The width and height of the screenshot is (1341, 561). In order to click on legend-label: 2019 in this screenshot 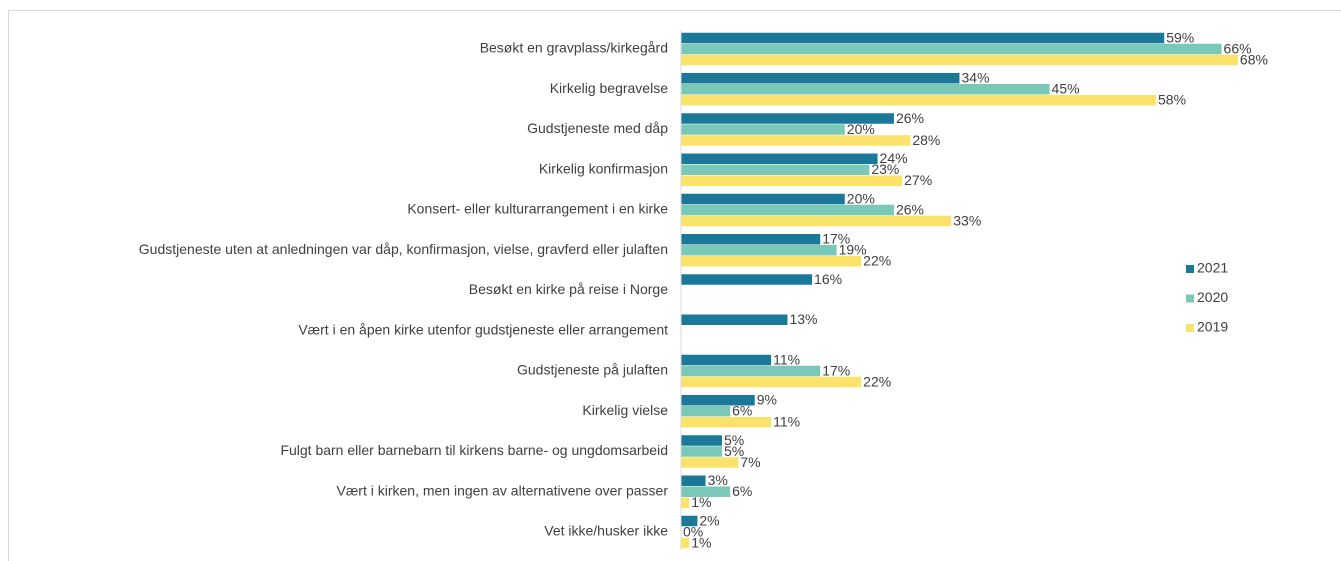, I will do `click(1212, 327)`.